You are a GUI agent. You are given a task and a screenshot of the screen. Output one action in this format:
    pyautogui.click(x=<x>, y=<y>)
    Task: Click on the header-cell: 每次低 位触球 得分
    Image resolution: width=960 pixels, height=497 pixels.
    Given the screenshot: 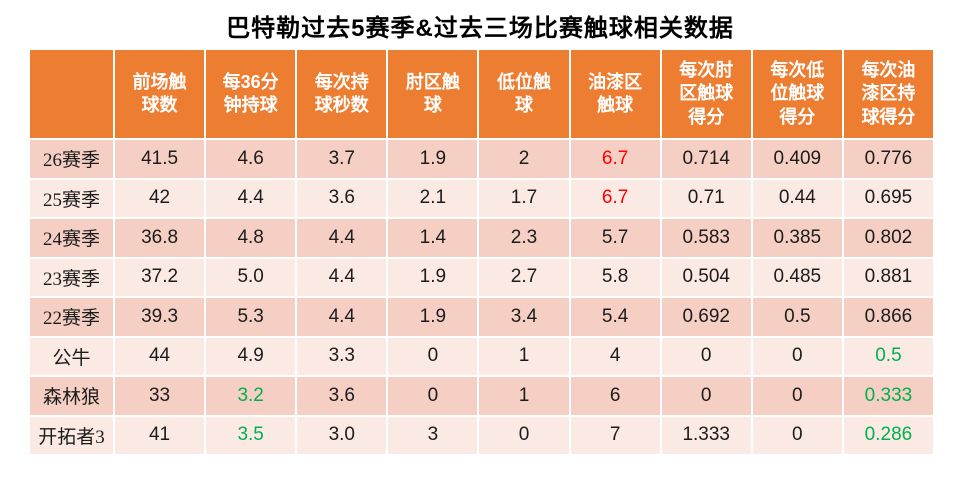 What is the action you would take?
    pyautogui.click(x=797, y=94)
    